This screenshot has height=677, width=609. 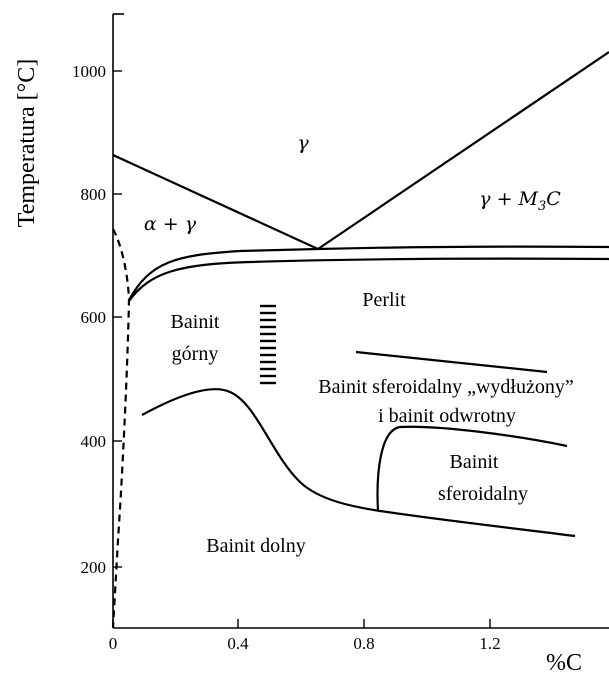 I want to click on x-tick-label-0.8: 0.8, so click(x=363, y=643).